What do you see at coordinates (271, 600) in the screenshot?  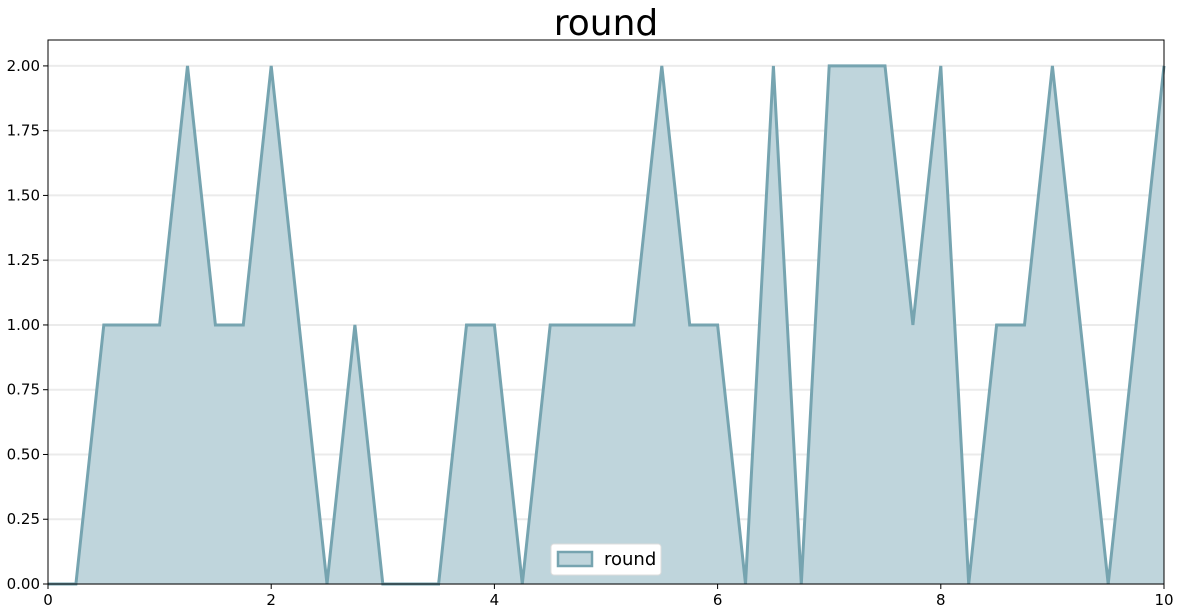 I see `x-tick-label-1: 2` at bounding box center [271, 600].